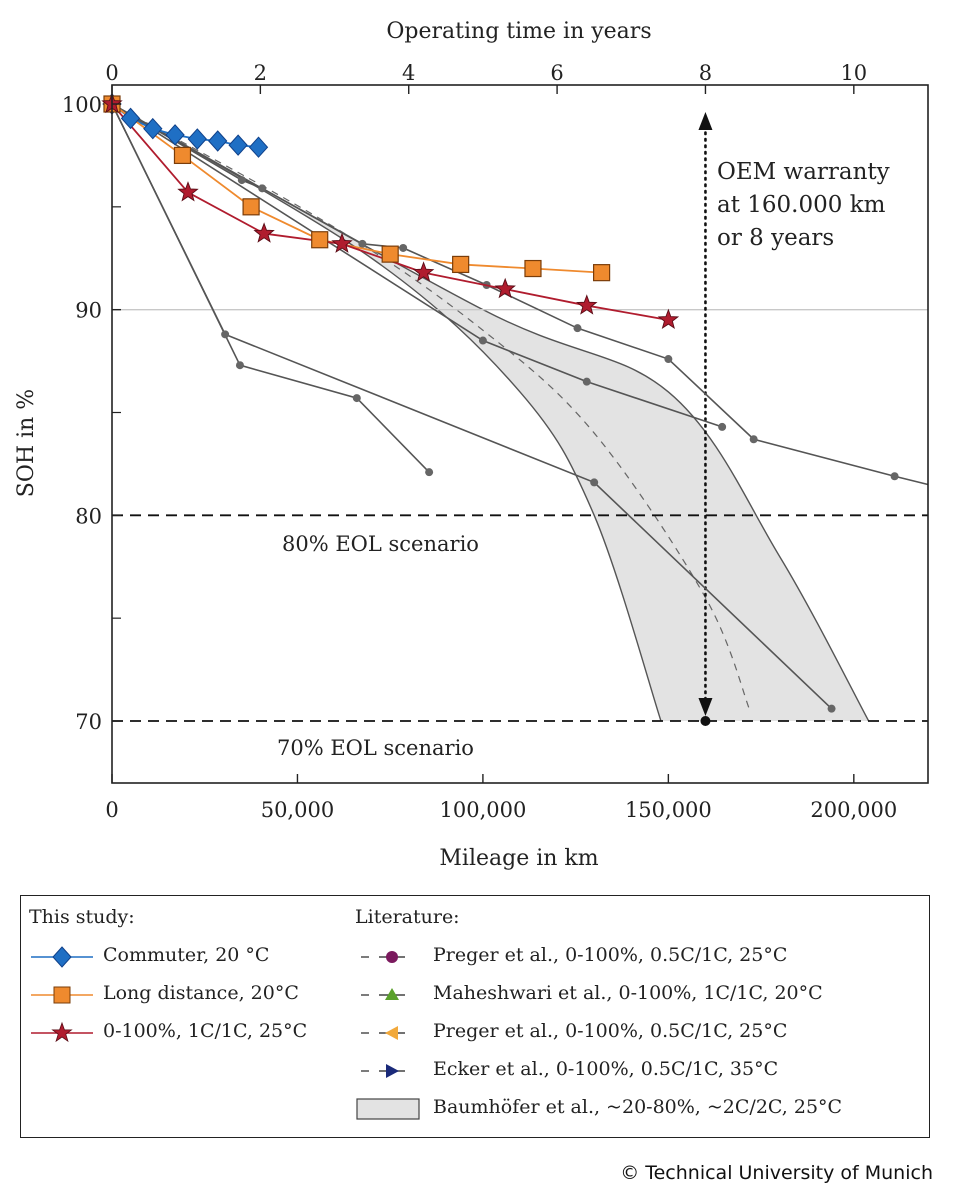 The height and width of the screenshot is (1200, 959). I want to click on band-swatch-icon, so click(388, 1109).